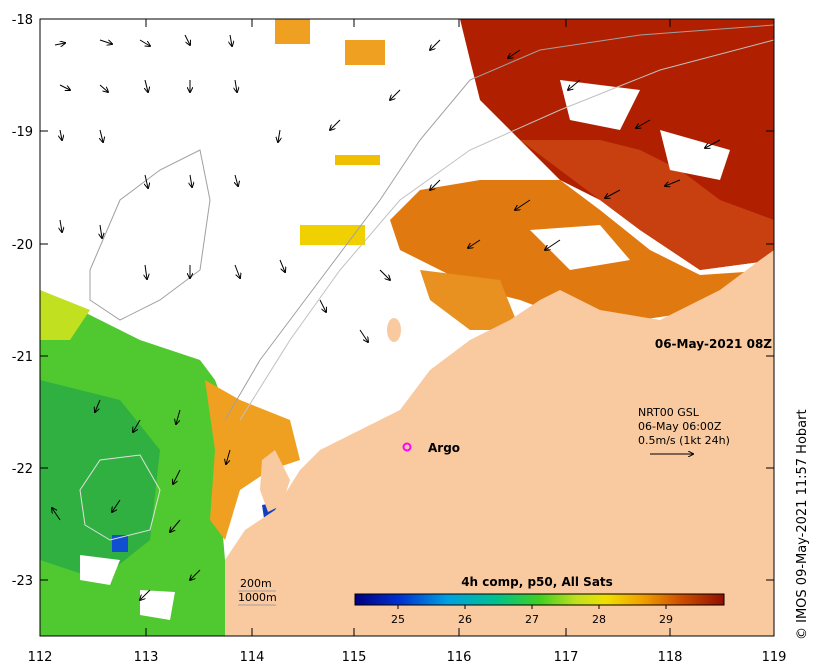  What do you see at coordinates (465, 619) in the screenshot?
I see `colorbar-tick: 26` at bounding box center [465, 619].